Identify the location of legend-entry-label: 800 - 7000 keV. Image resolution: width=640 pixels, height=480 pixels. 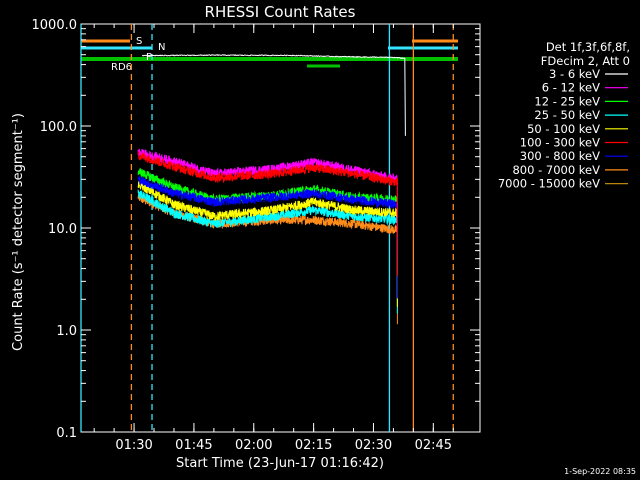
(556, 170).